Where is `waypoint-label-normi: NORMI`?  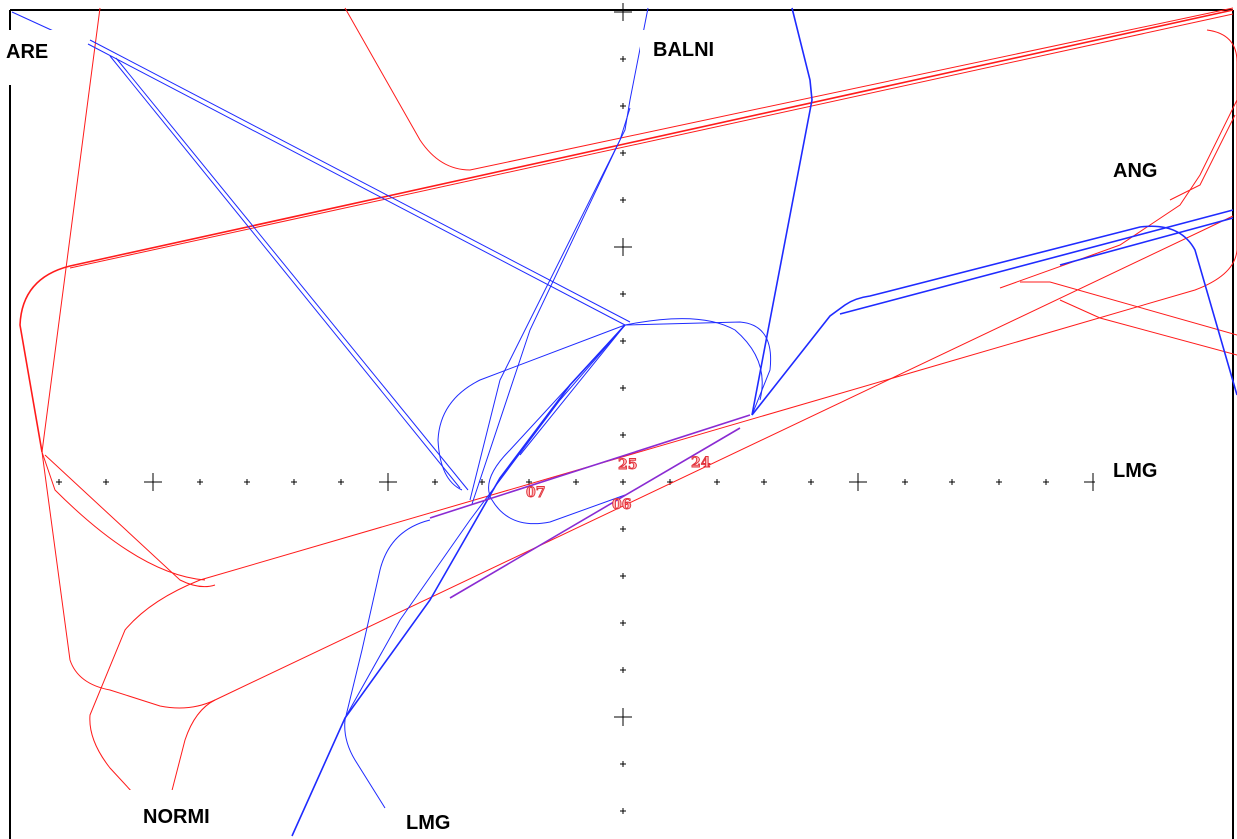 waypoint-label-normi: NORMI is located at coordinates (176, 817).